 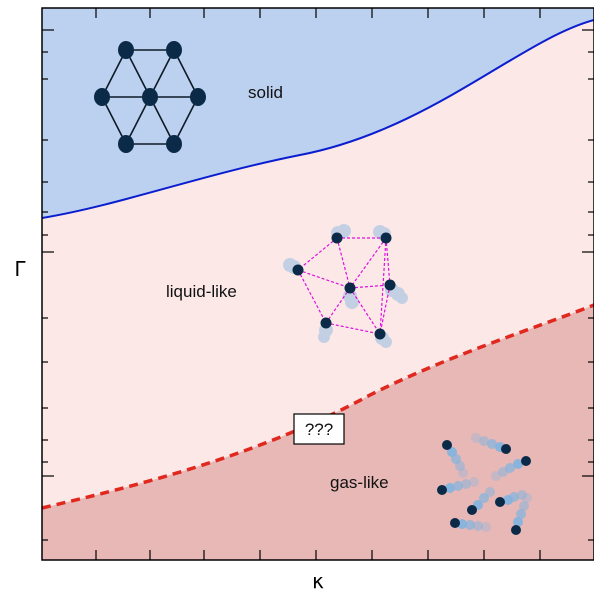 What do you see at coordinates (20, 269) in the screenshot?
I see `y-axis-label: Γ` at bounding box center [20, 269].